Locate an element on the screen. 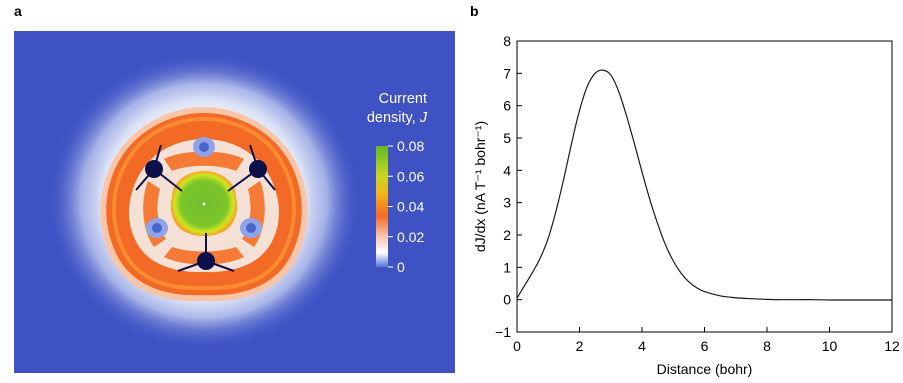 The height and width of the screenshot is (383, 903). y-tick-label: 0 is located at coordinates (507, 300).